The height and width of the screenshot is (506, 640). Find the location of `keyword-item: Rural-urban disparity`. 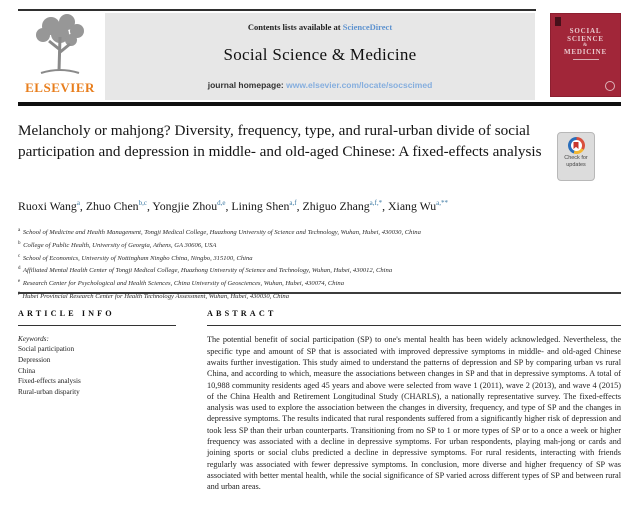

keyword-item: Rural-urban disparity is located at coordinates (49, 391).